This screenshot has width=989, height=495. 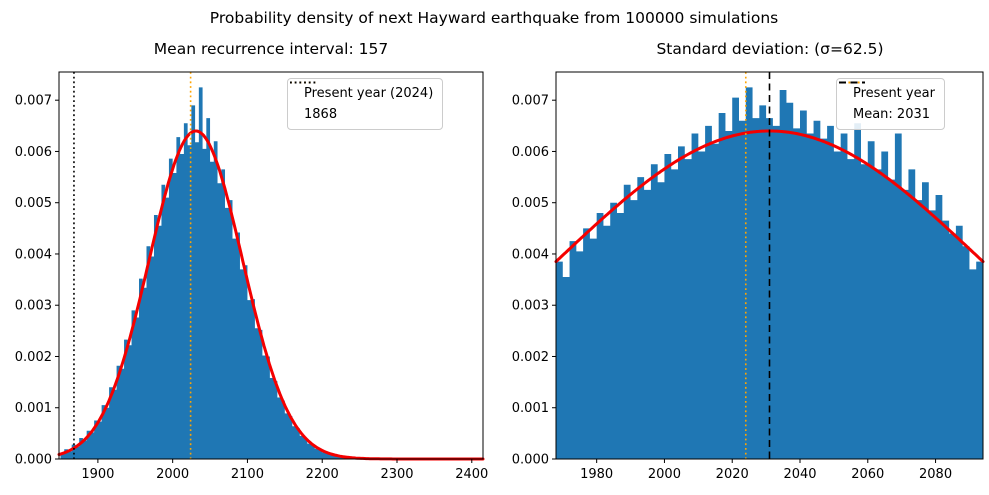 I want to click on legend-label: 1868, so click(x=321, y=114).